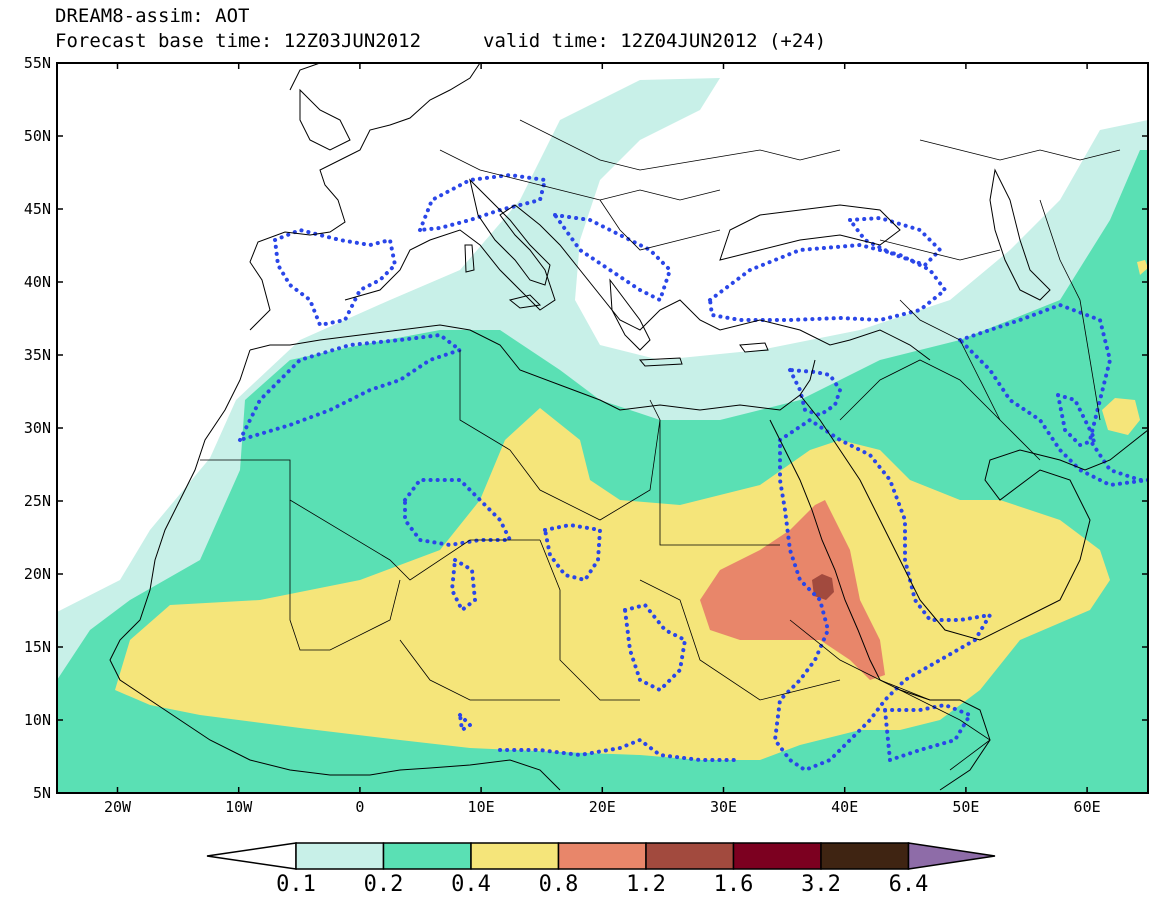 The height and width of the screenshot is (905, 1165). What do you see at coordinates (469, 258) in the screenshot?
I see `island-sardinia` at bounding box center [469, 258].